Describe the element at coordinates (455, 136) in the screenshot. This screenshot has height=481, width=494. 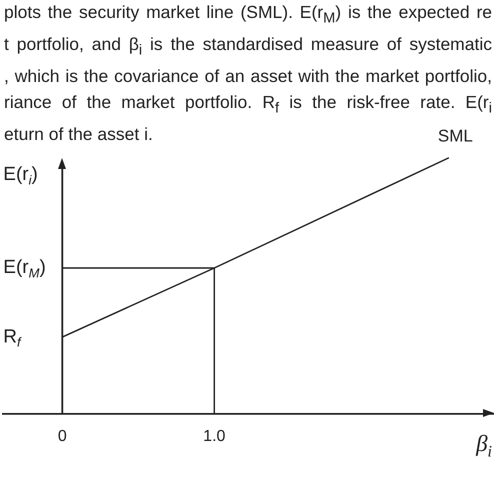
I see `series-label: SML` at that location.